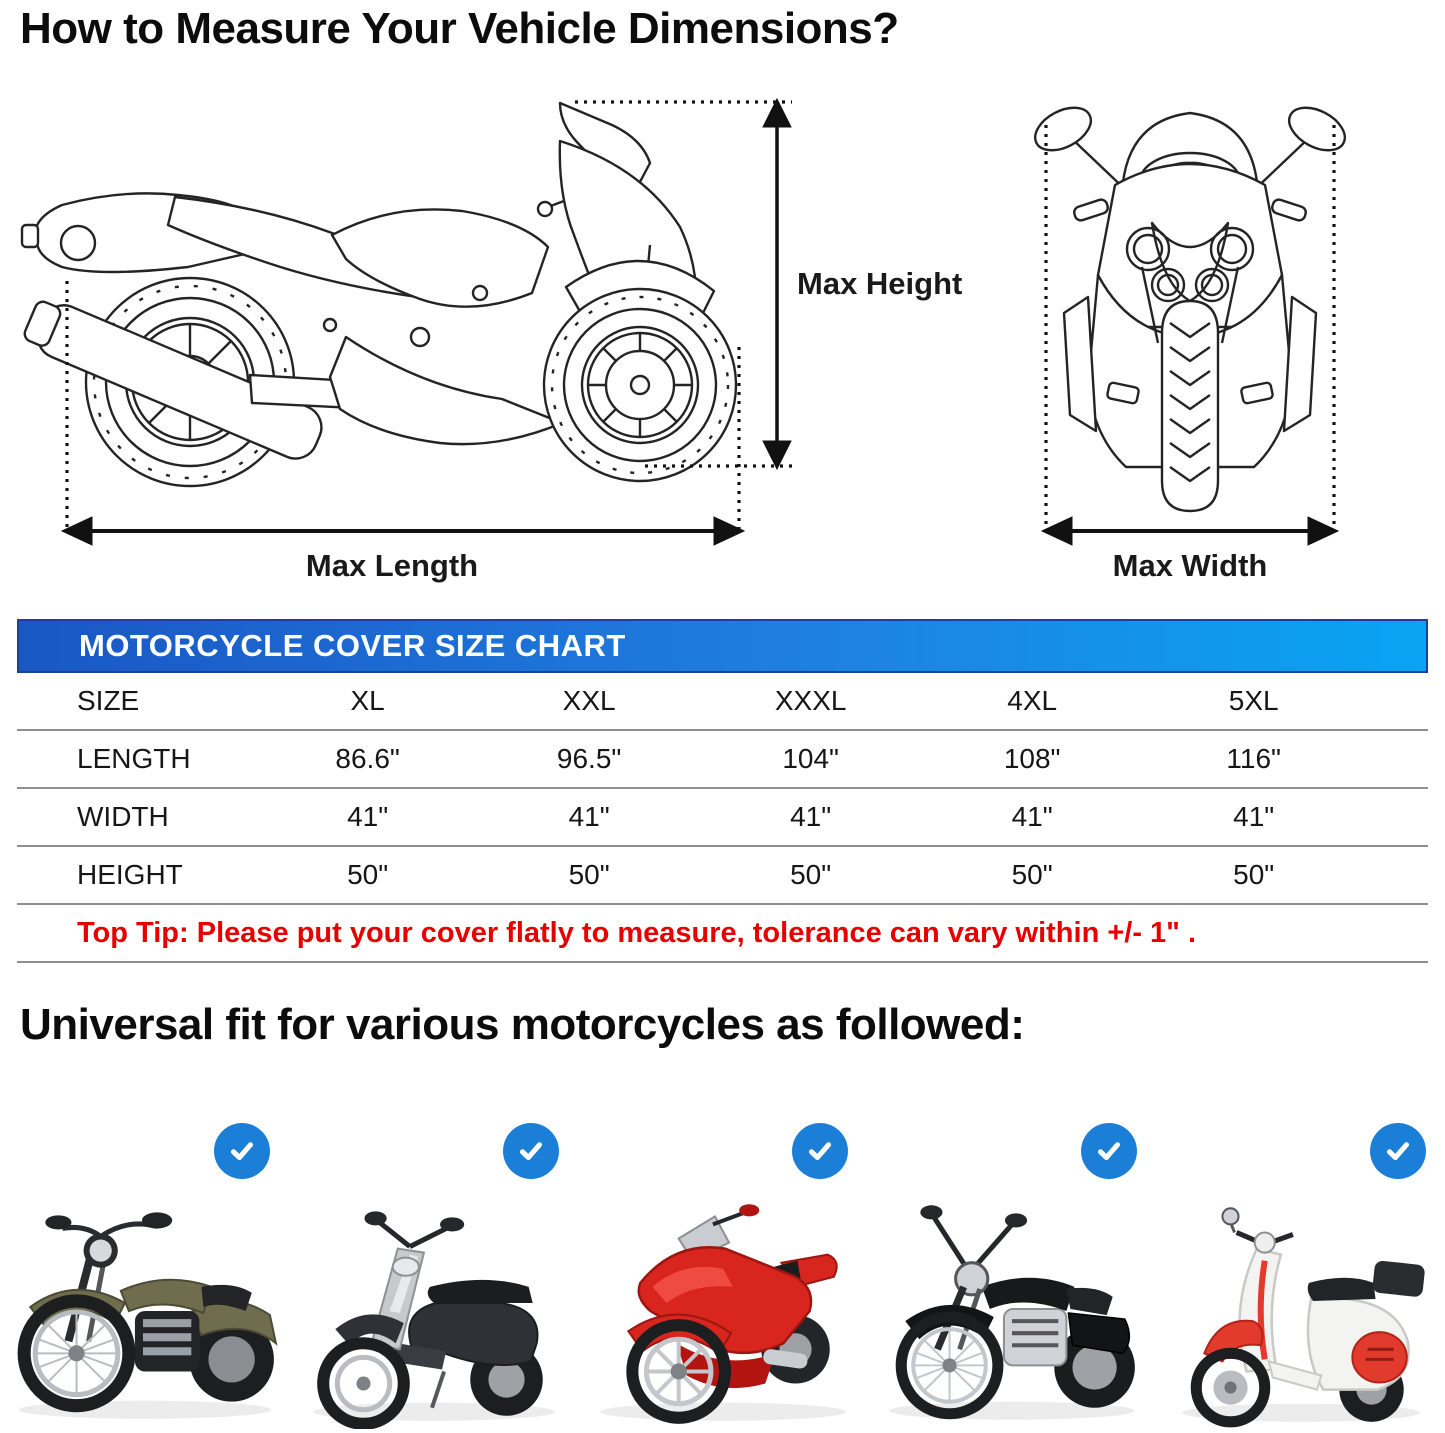 The height and width of the screenshot is (1433, 1445). I want to click on row-label-height: HEIGHT, so click(130, 874).